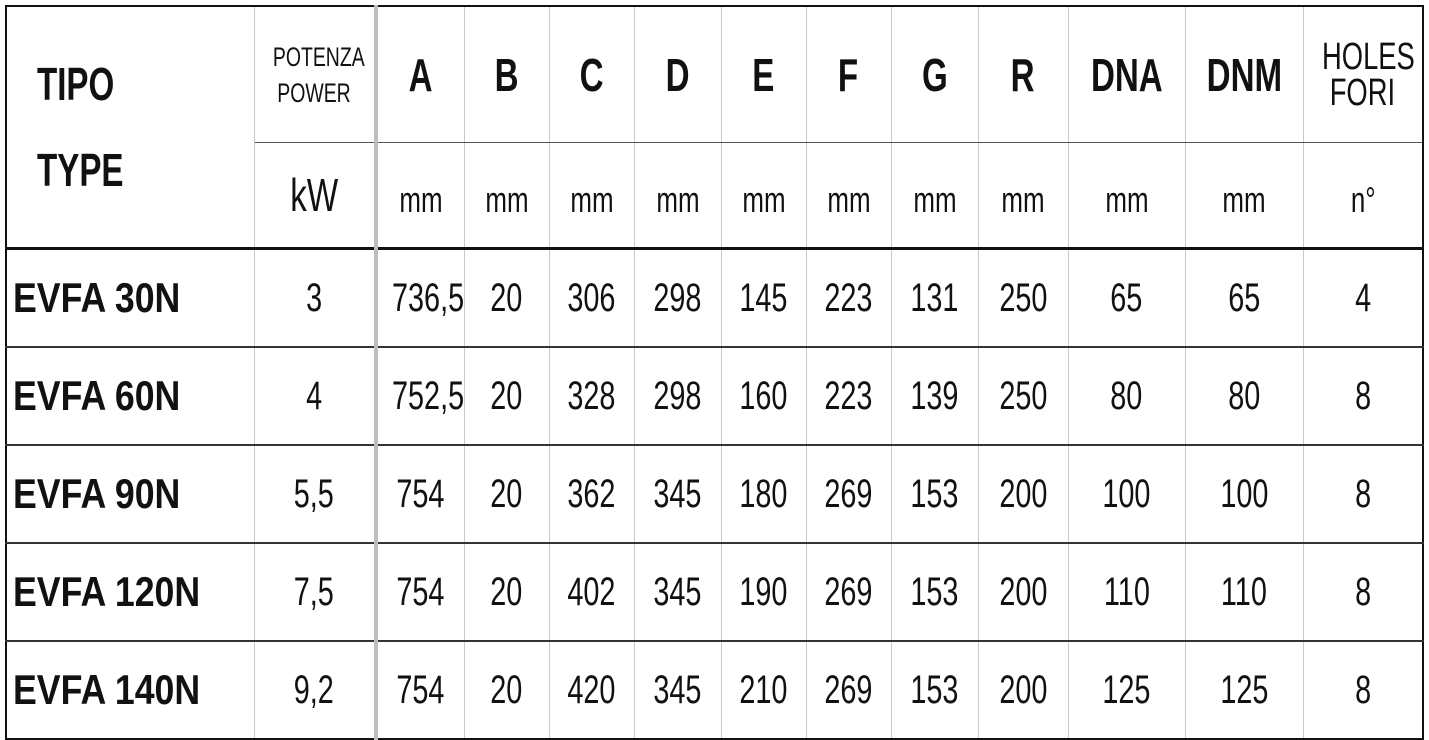 This screenshot has width=1429, height=740. What do you see at coordinates (763, 74) in the screenshot?
I see `column-header-e: E` at bounding box center [763, 74].